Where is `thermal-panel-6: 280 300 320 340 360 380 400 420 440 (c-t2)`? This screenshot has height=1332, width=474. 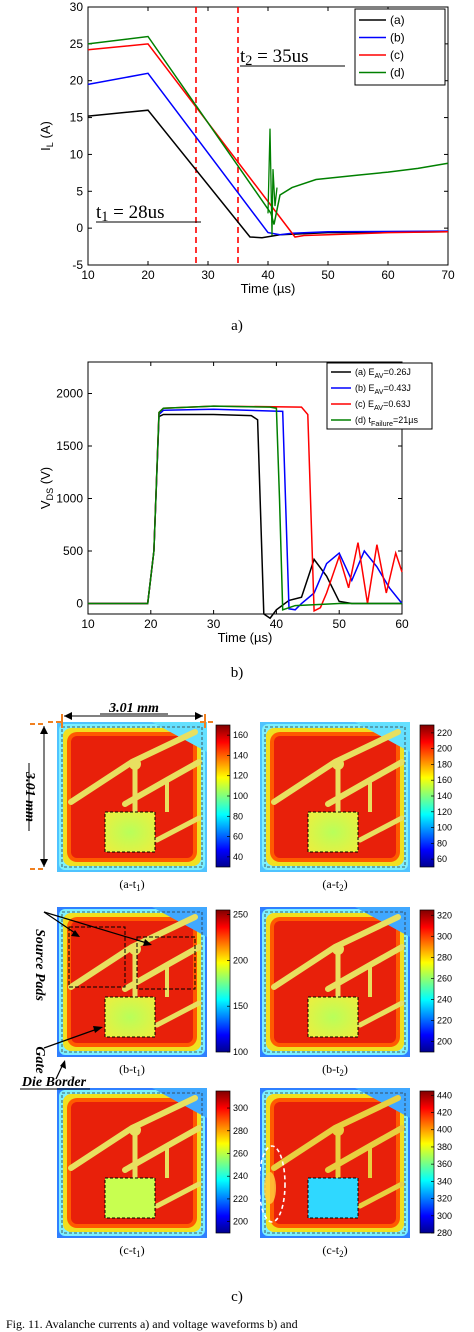 thermal-panel-6: 280 300 320 340 360 380 400 420 440 (c-t2) is located at coordinates (355, 1173).